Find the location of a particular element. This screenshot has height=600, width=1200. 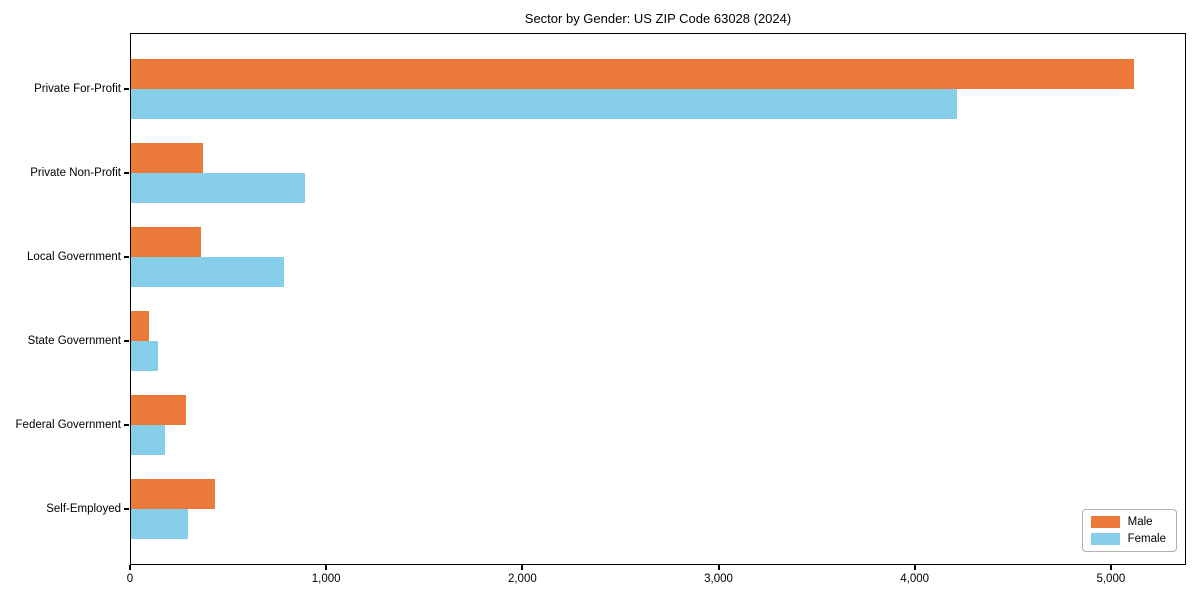

x-tick-label: 0 is located at coordinates (130, 579).